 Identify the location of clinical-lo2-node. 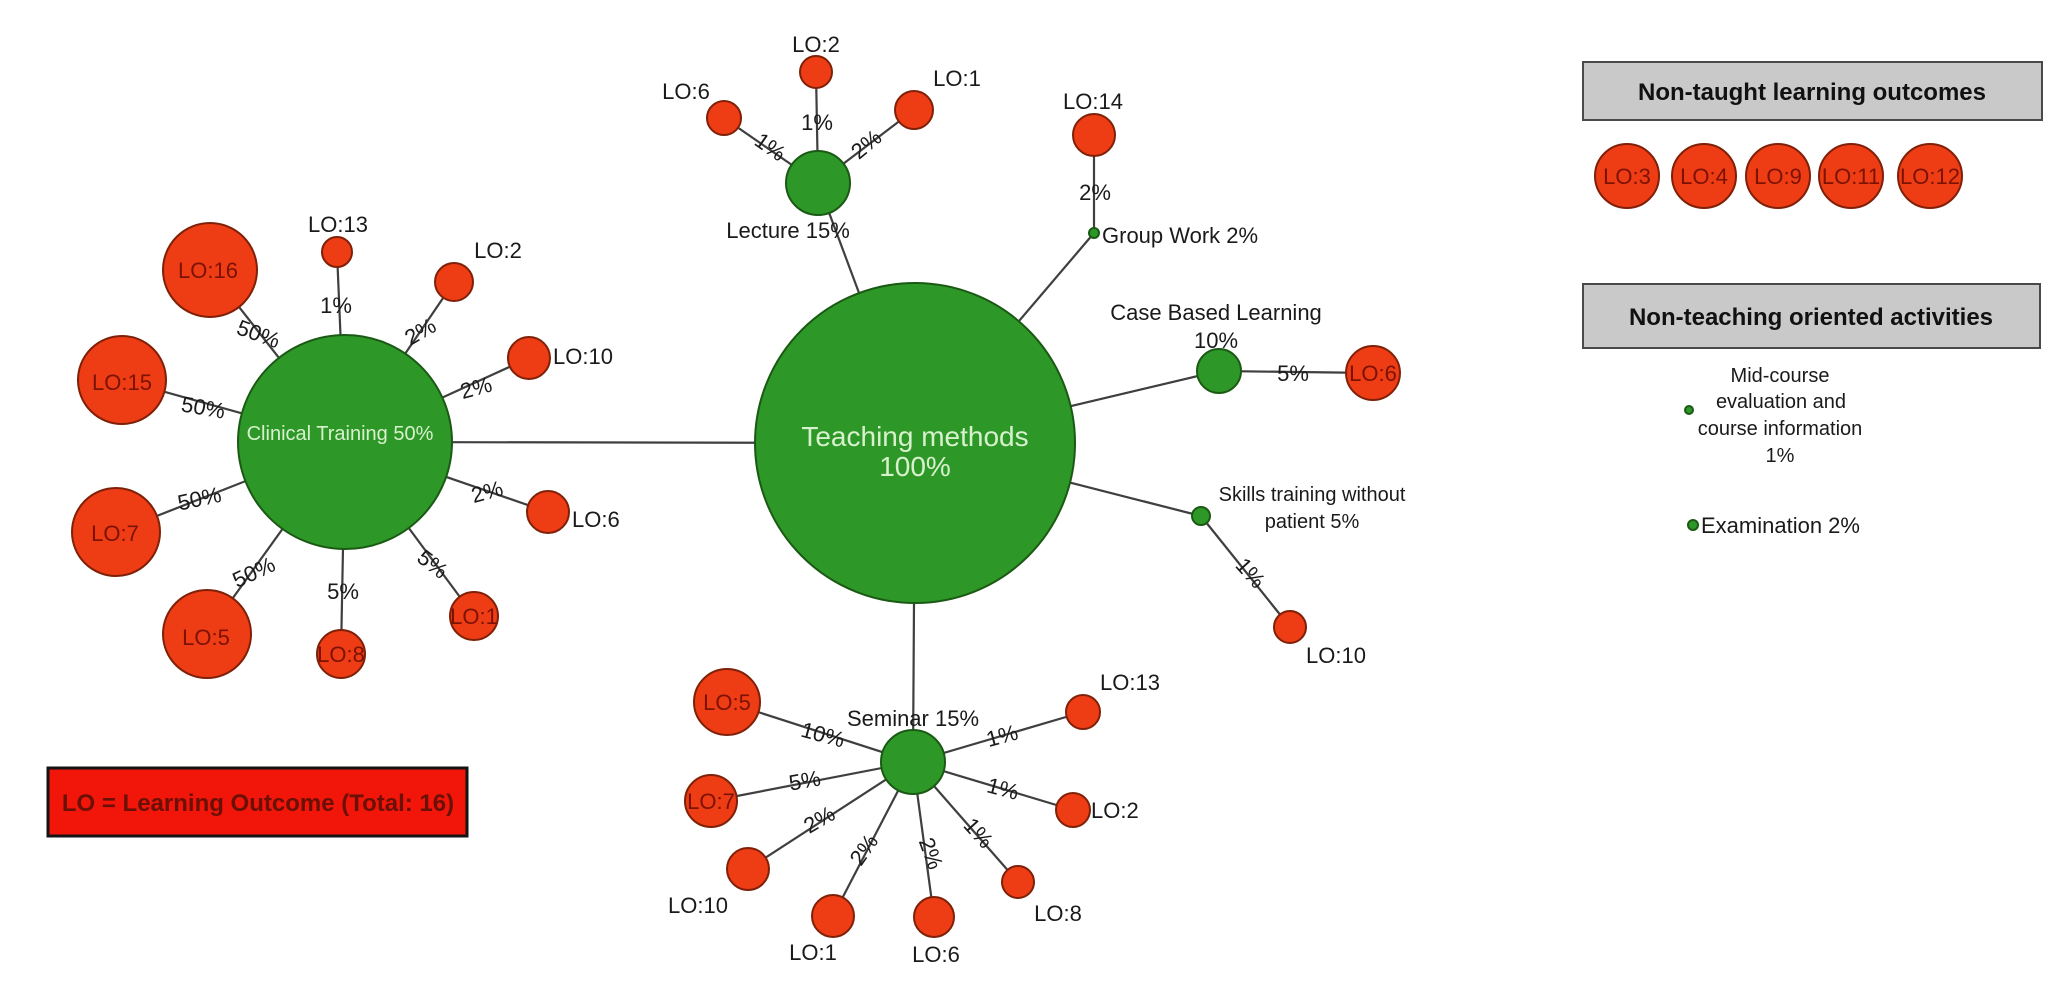
(454, 282).